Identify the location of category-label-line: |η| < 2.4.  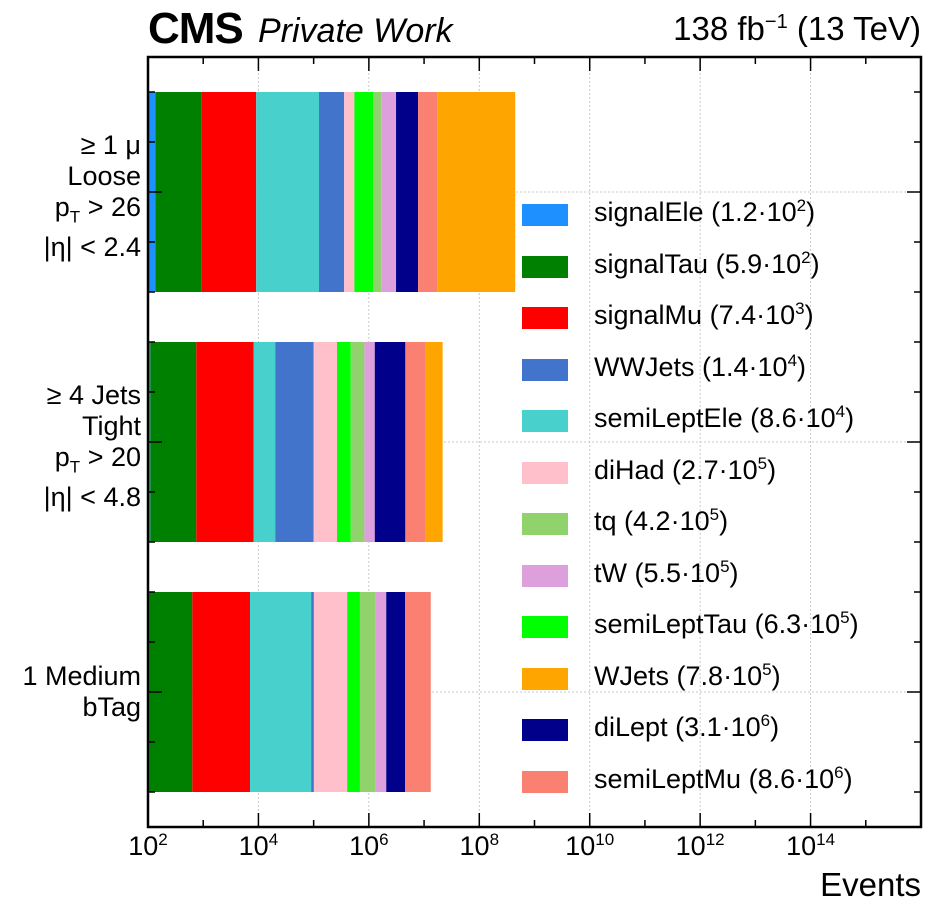
(92, 247).